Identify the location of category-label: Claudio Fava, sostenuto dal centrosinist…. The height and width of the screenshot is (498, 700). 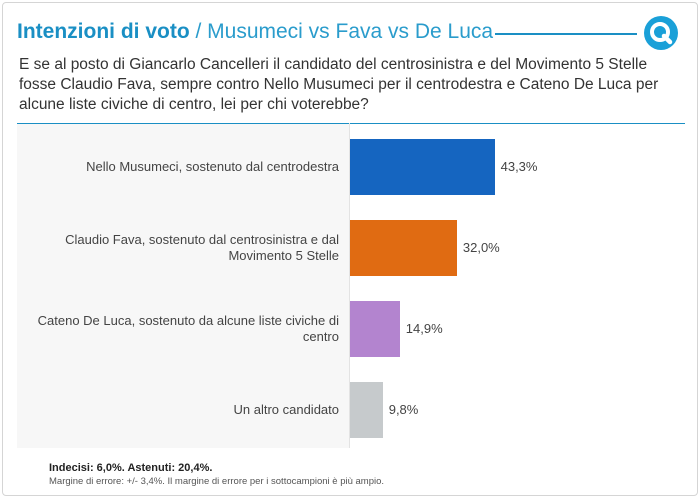
(202, 247).